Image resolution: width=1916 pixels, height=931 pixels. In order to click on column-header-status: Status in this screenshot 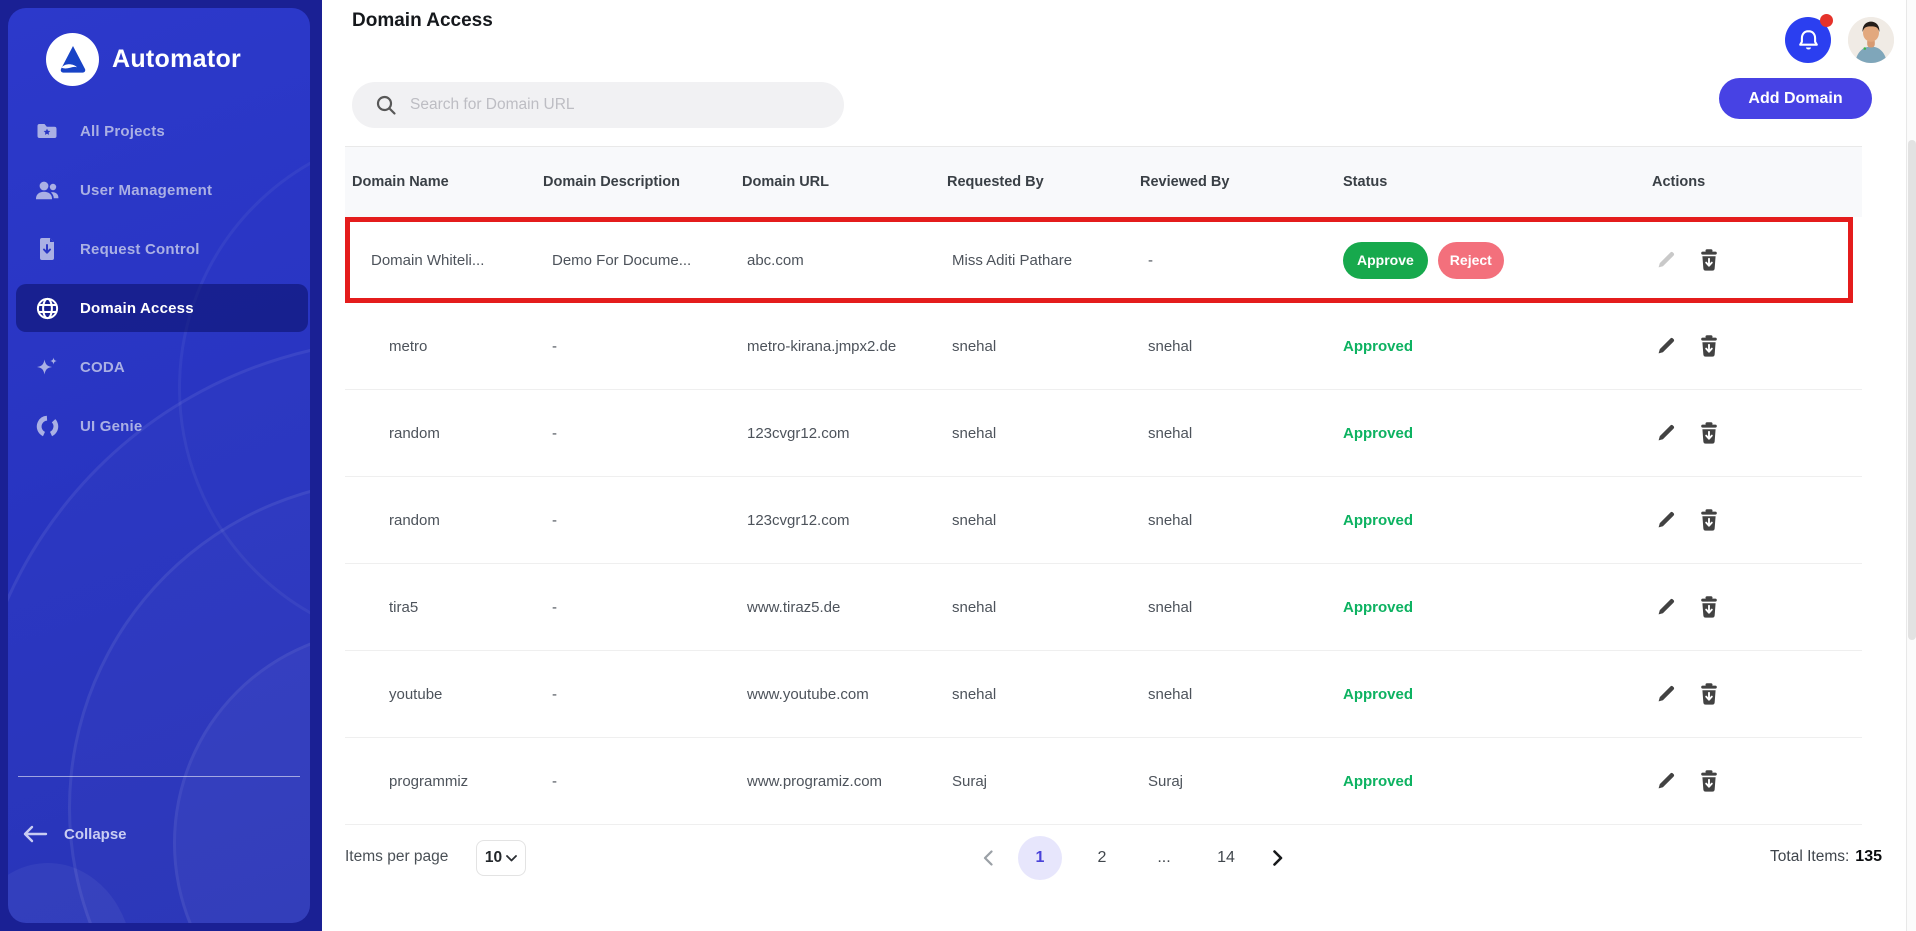, I will do `click(1365, 182)`.